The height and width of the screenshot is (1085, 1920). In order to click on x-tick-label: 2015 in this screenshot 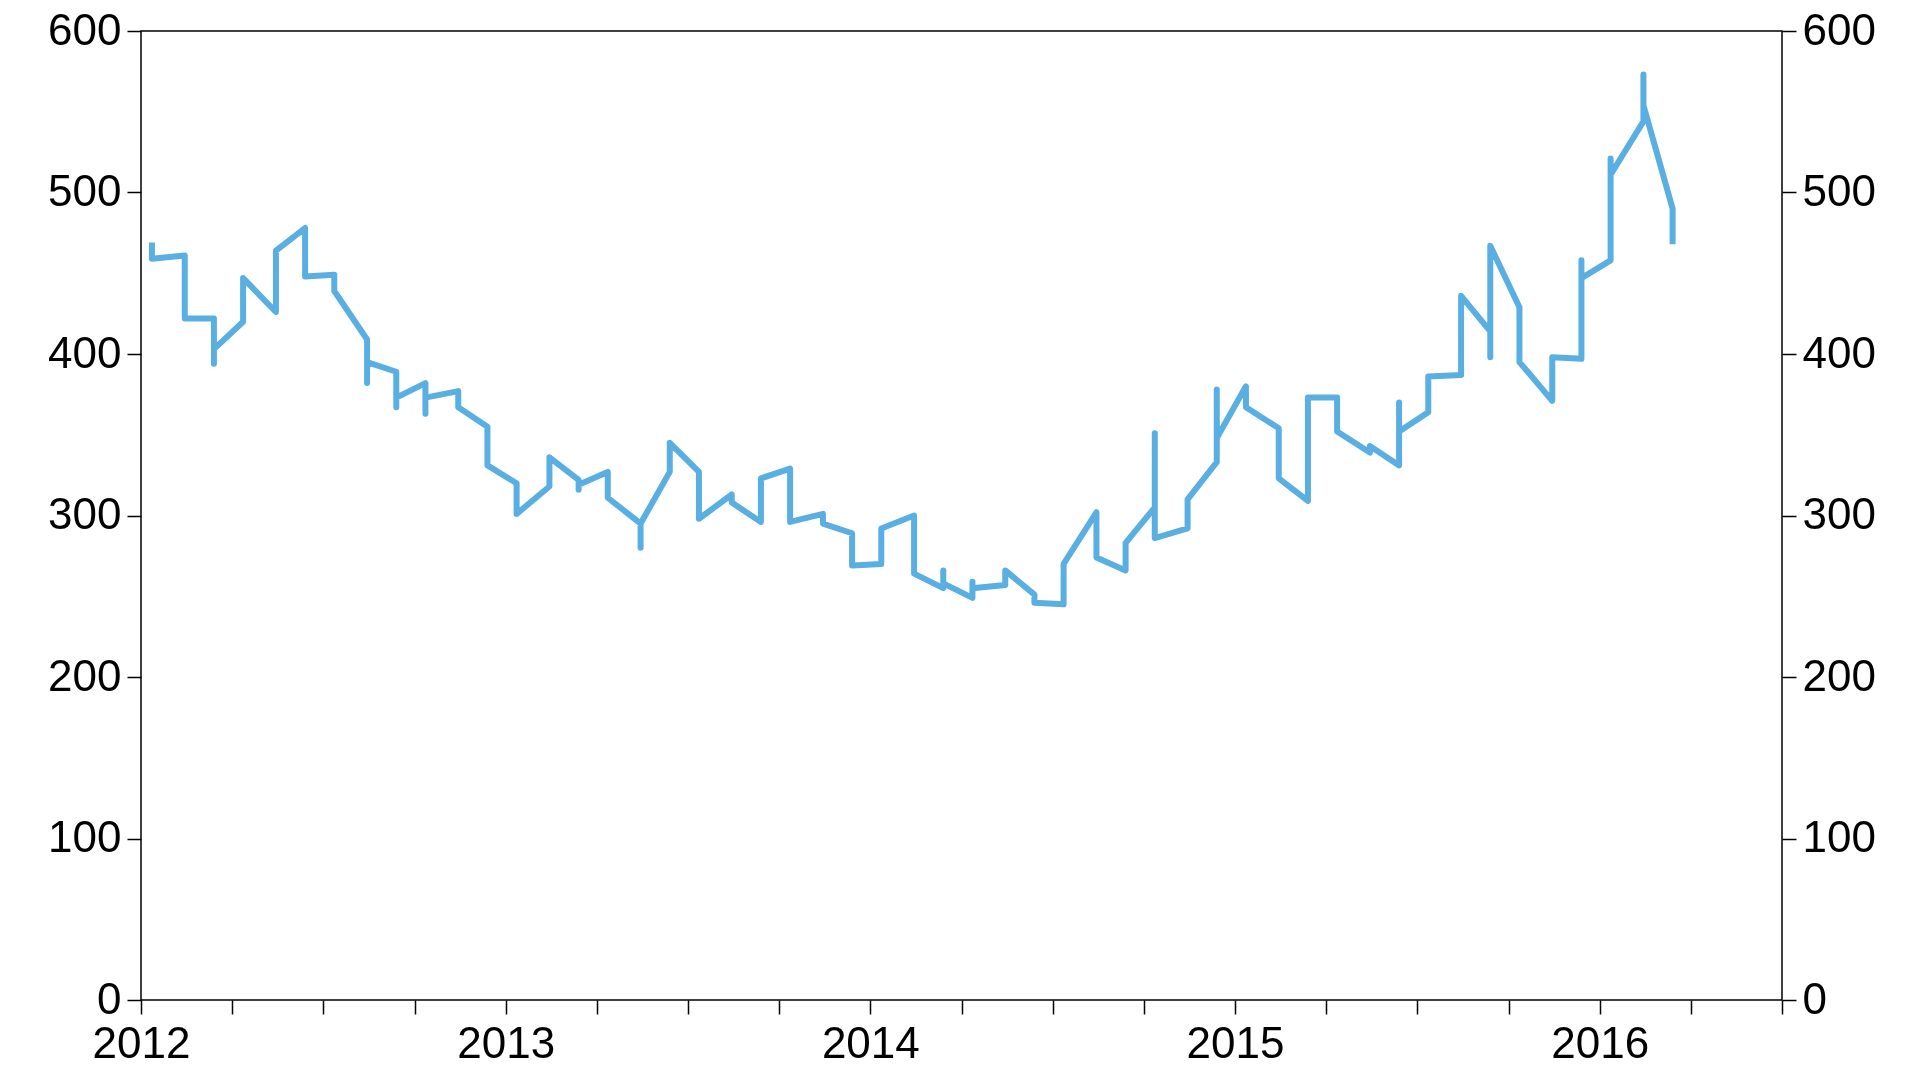, I will do `click(1235, 1042)`.